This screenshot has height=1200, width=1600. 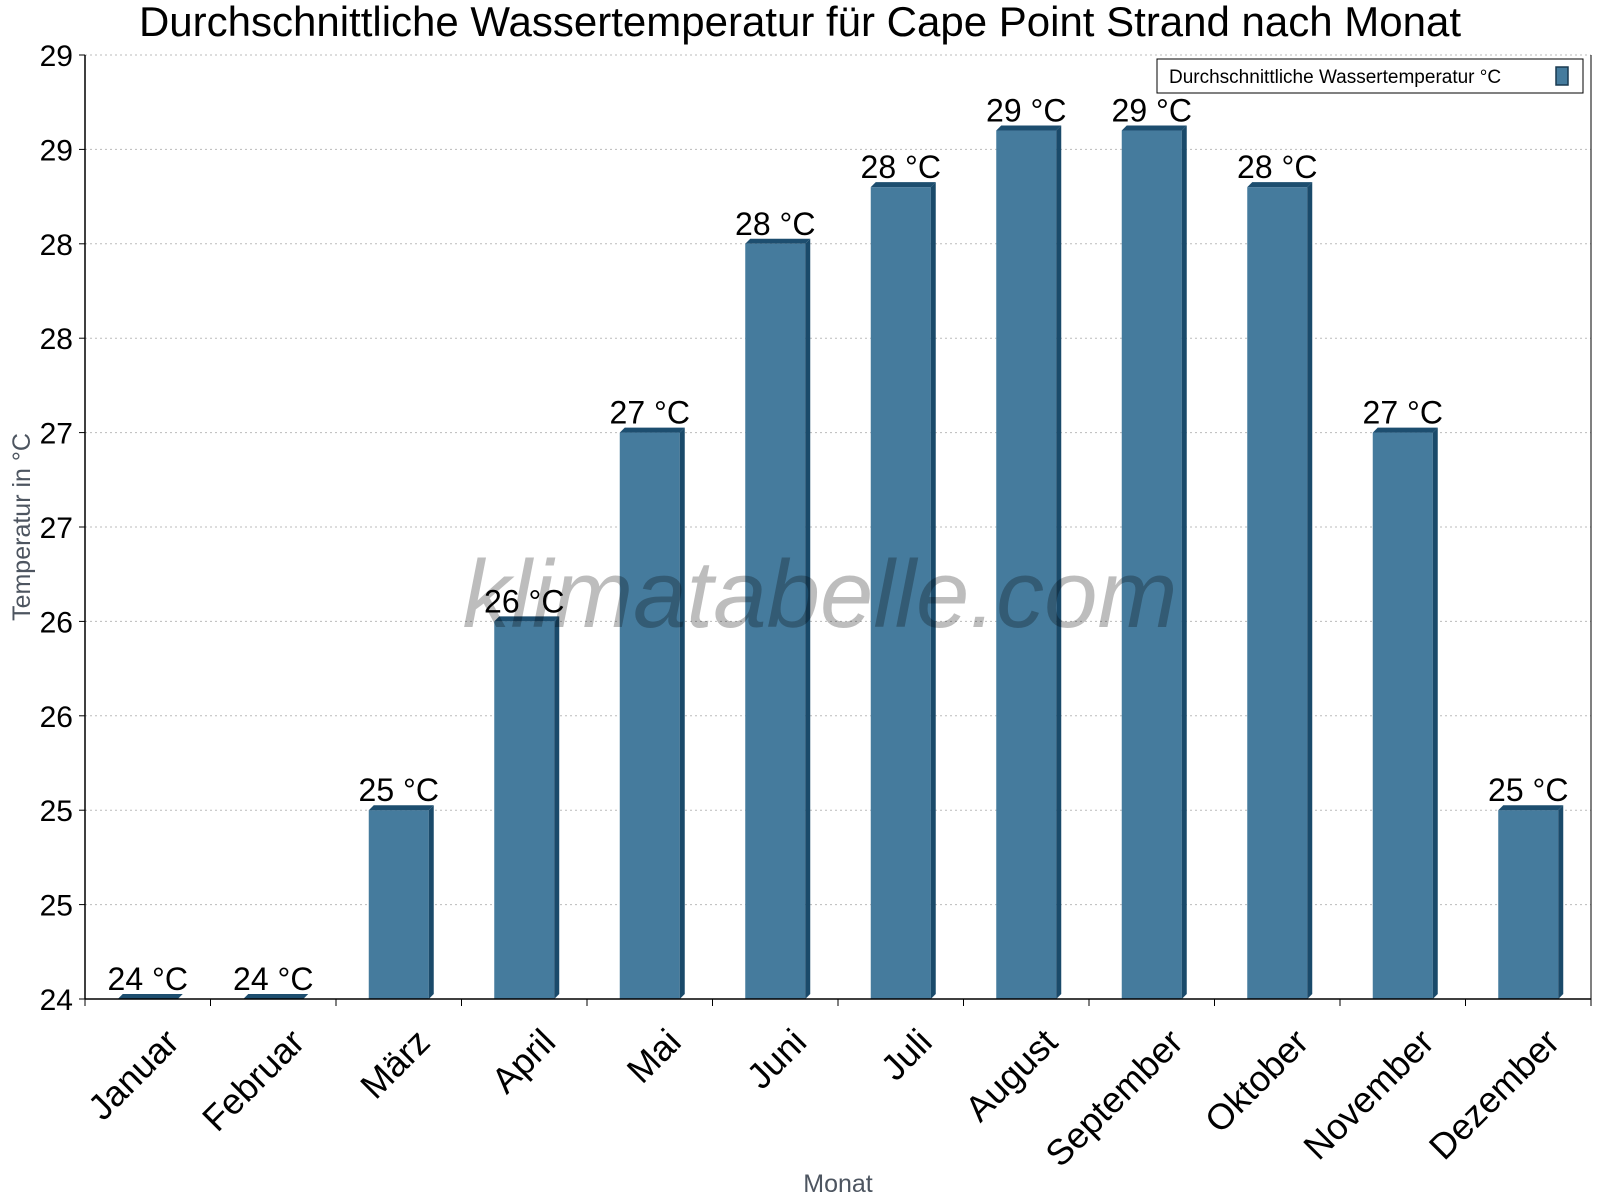 What do you see at coordinates (905, 1054) in the screenshot?
I see `x-tick-label: Juli` at bounding box center [905, 1054].